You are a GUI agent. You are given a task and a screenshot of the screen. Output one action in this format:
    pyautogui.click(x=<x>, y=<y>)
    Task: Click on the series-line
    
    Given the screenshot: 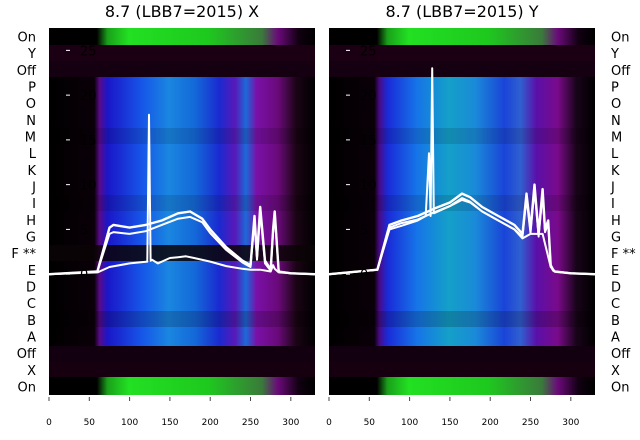 What is the action you would take?
    pyautogui.click(x=182, y=243)
    